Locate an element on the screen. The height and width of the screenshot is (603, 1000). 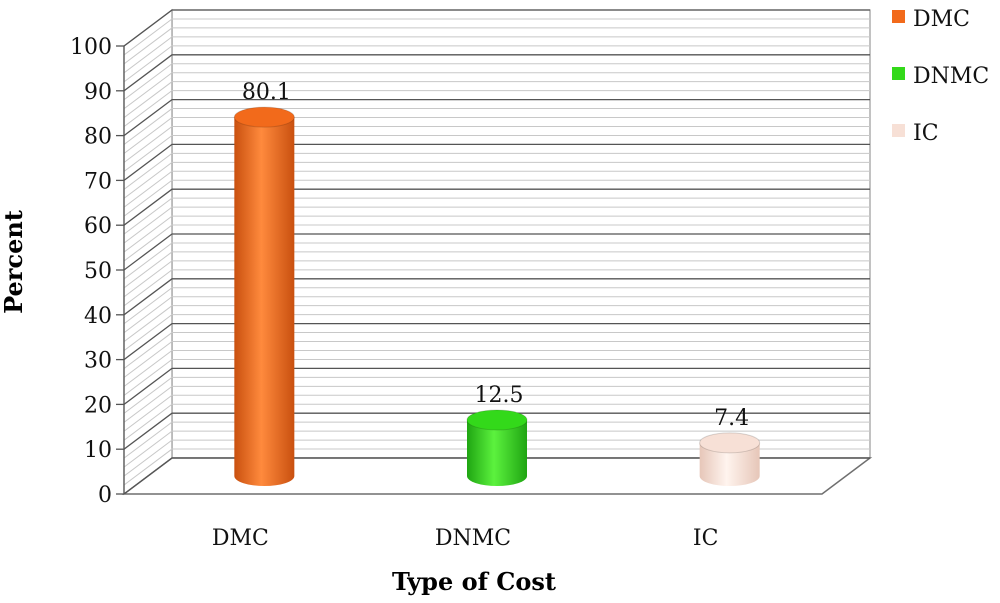
y-tick-label: 0 is located at coordinates (105, 495).